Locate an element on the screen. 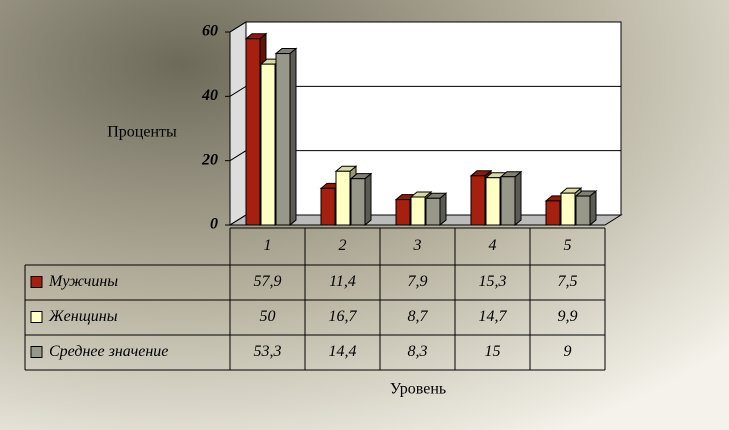 This screenshot has width=729, height=430. table-value: 9 is located at coordinates (568, 351).